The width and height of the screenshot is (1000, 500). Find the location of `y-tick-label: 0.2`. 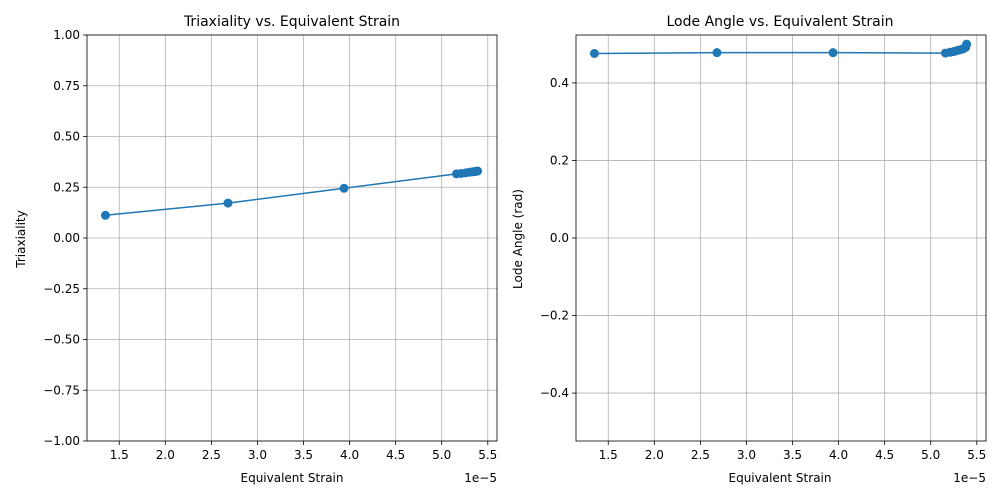

y-tick-label: 0.2 is located at coordinates (559, 160).